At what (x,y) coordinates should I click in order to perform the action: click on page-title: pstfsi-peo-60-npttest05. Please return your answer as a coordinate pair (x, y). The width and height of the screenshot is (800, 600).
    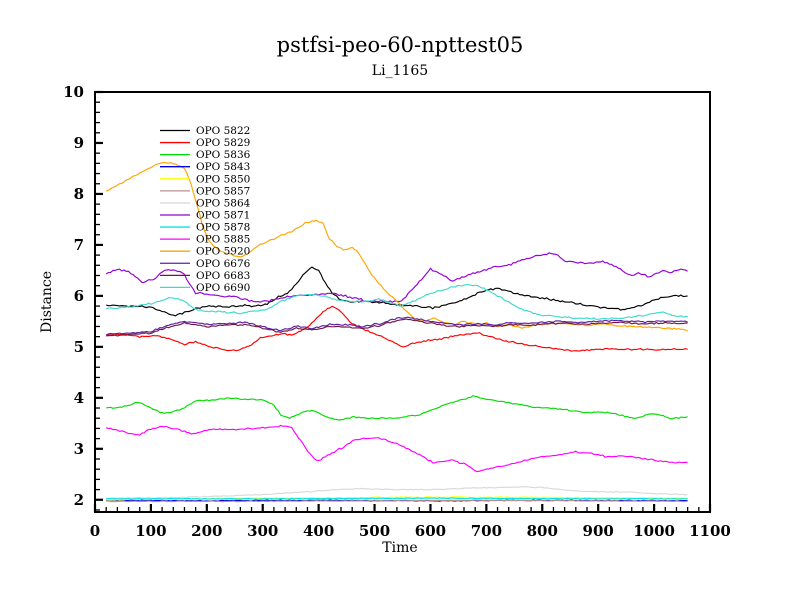
    Looking at the image, I should click on (400, 45).